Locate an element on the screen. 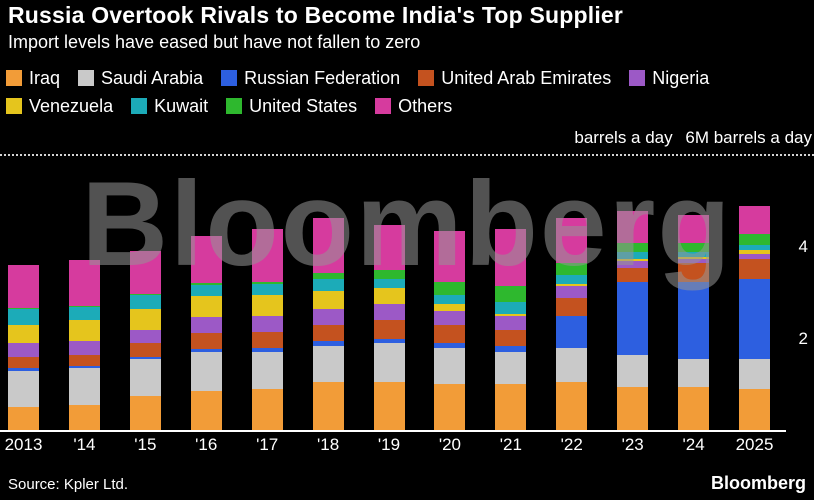 This screenshot has height=500, width=814. legend-item-united-arab-emirates: United Arab Emirates is located at coordinates (514, 78).